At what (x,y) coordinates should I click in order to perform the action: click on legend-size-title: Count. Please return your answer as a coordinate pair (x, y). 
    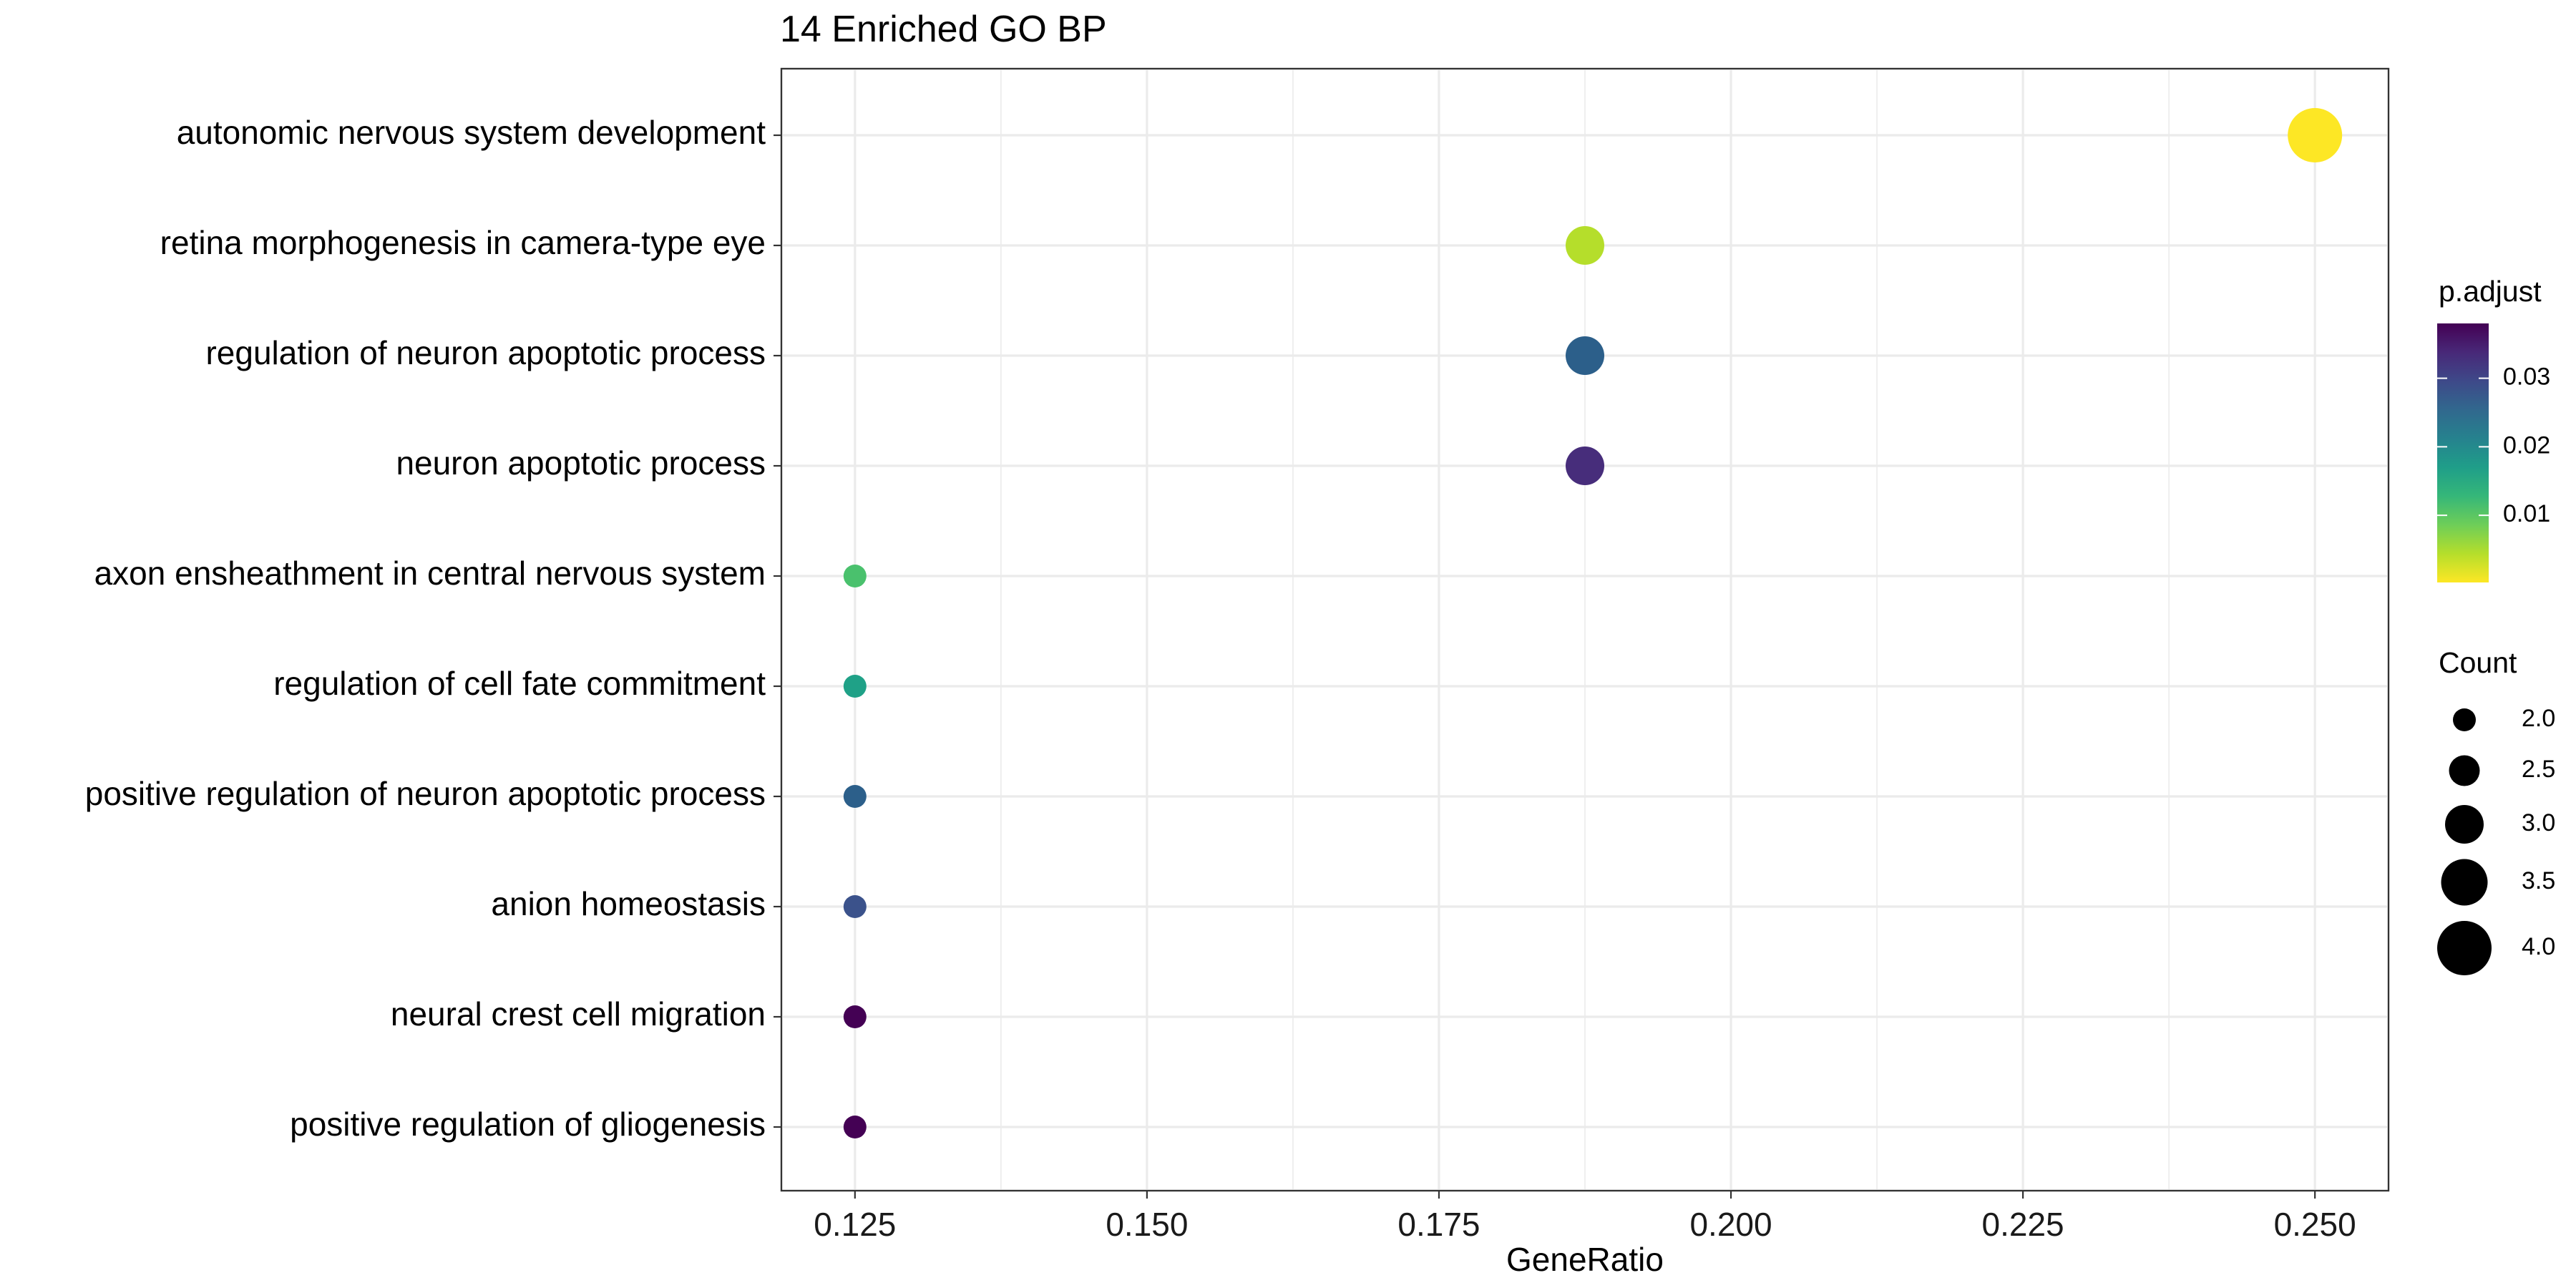
    Looking at the image, I should click on (2478, 662).